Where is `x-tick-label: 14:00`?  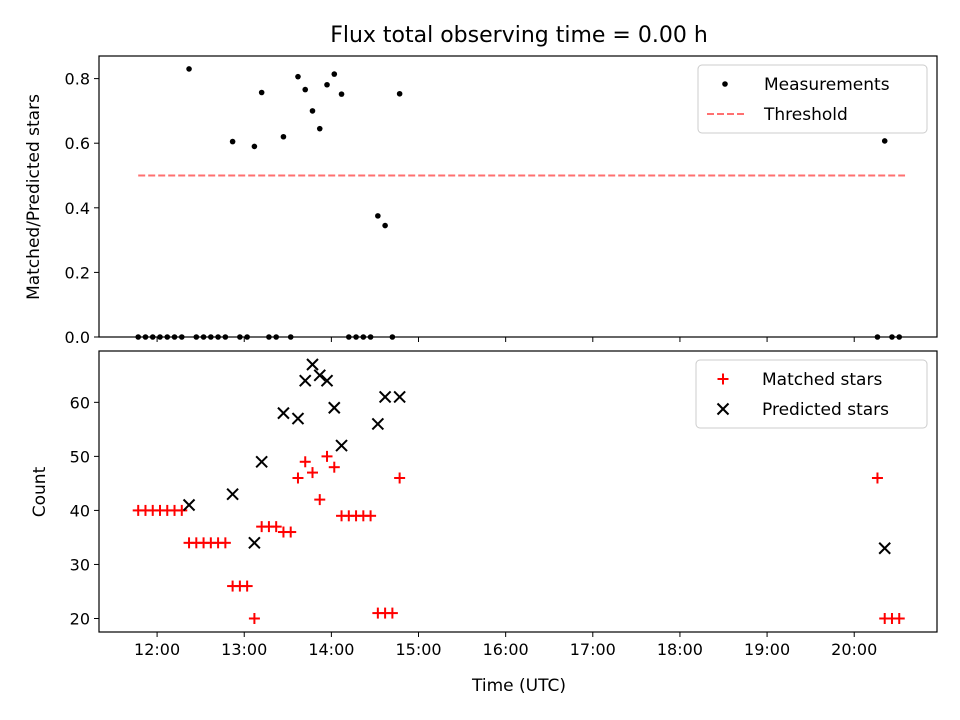
x-tick-label: 14:00 is located at coordinates (331, 649).